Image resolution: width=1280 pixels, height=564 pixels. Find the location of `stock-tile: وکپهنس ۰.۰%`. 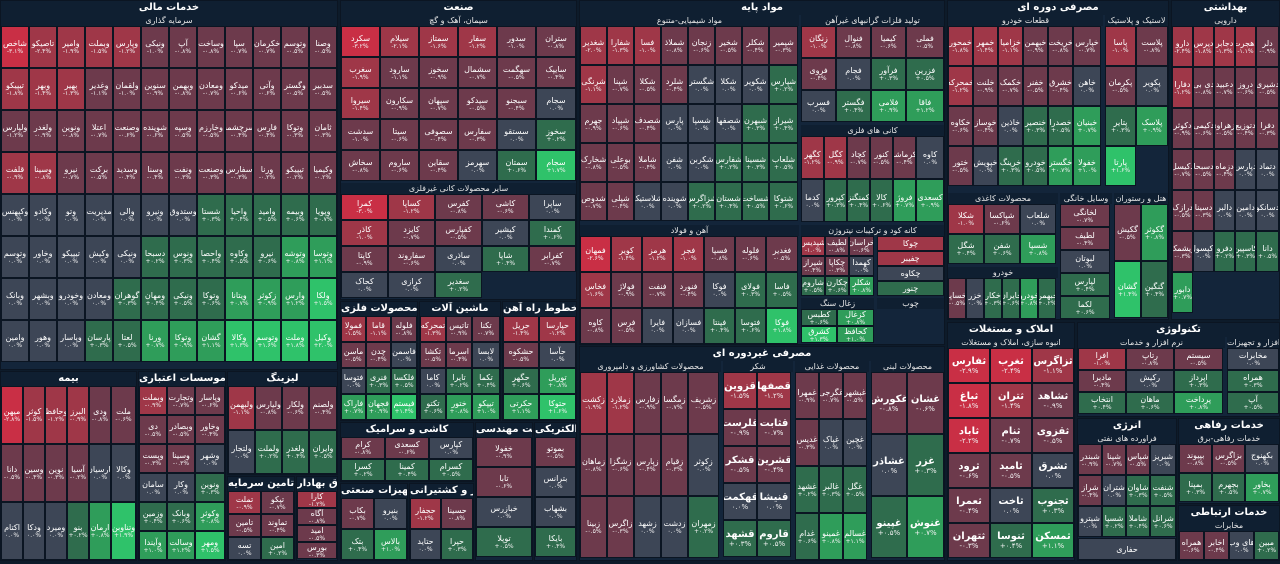

stock-tile: وکپهنس ۰.۰% is located at coordinates (15, 215).